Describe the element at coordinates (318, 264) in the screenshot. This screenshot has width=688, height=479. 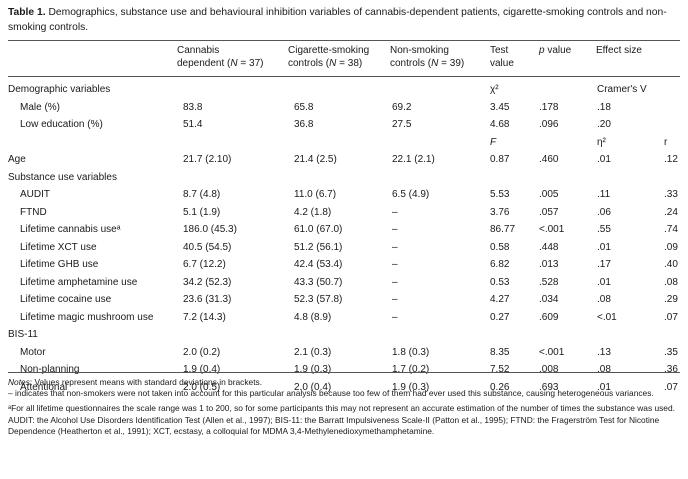
I see `table-cell: 42.4 (53.4)` at that location.